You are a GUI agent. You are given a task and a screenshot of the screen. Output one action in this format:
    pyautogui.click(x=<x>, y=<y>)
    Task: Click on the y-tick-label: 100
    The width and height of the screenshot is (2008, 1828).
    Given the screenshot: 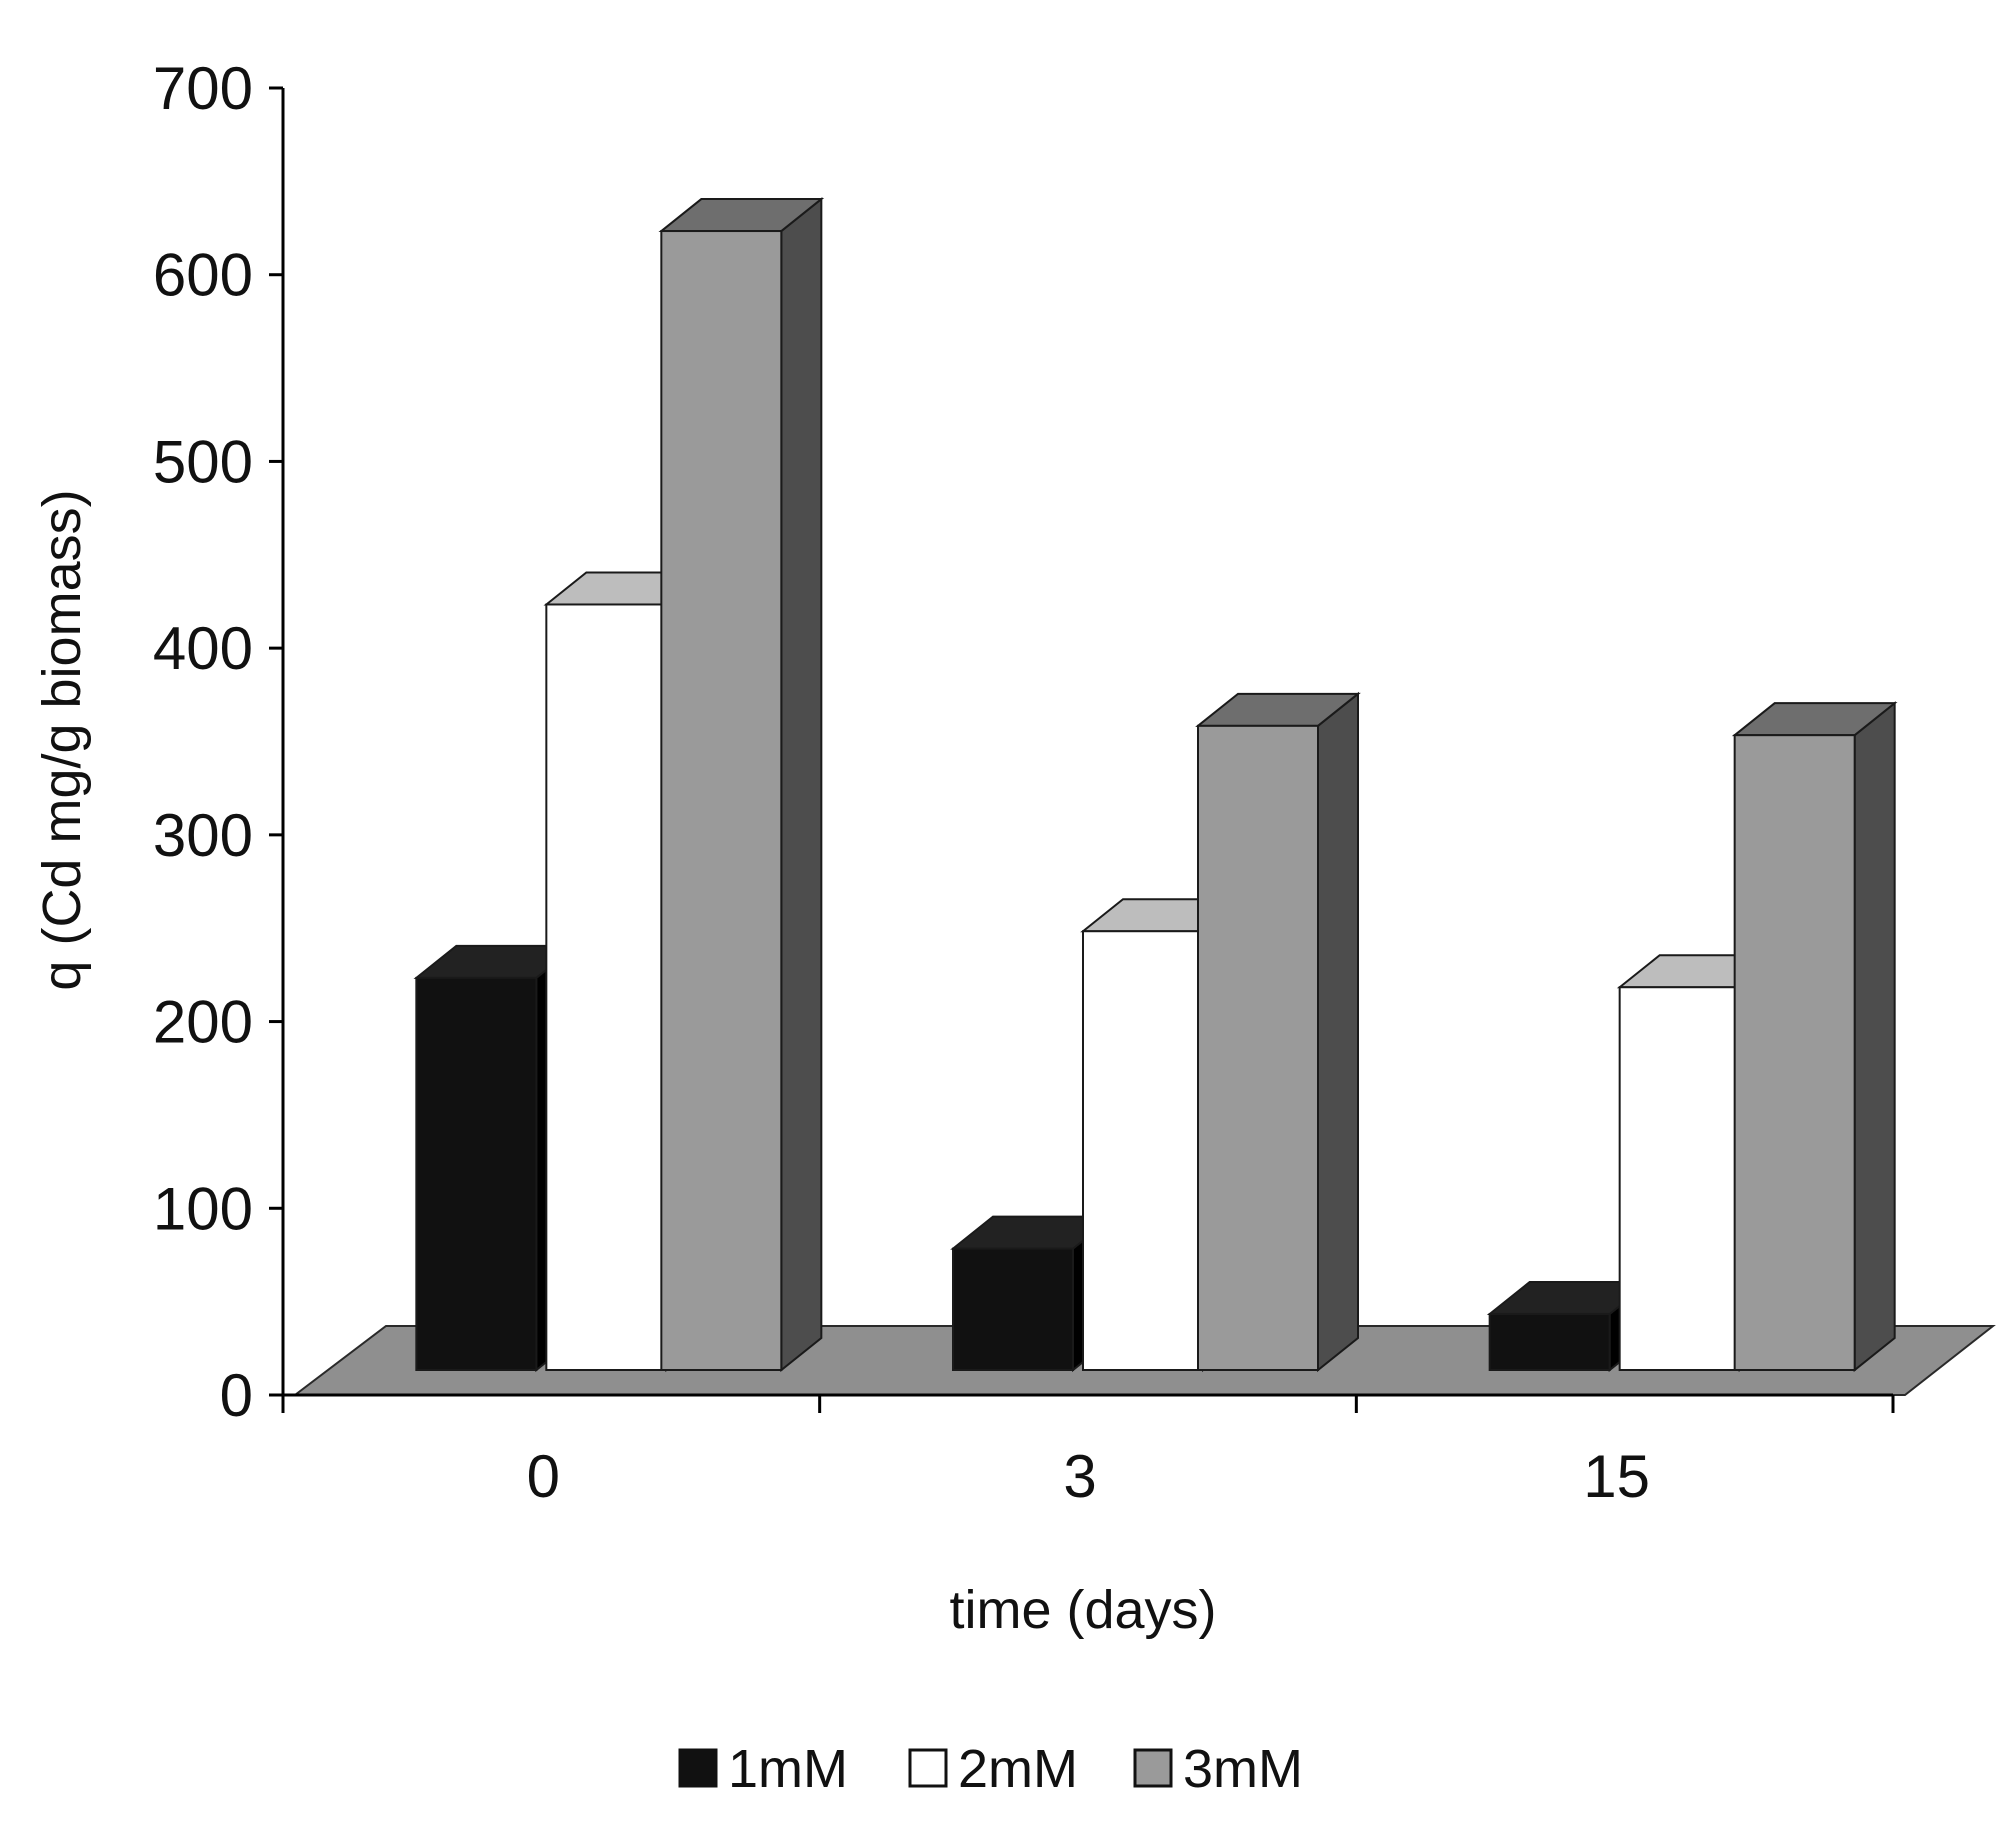 What is the action you would take?
    pyautogui.click(x=203, y=1208)
    